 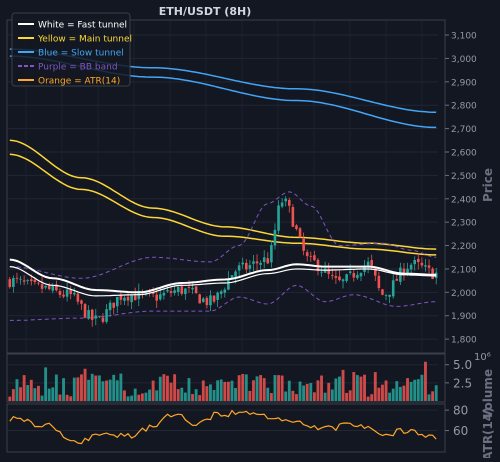 I want to click on legend-item-label: Orange = ATR(14), so click(x=79, y=82).